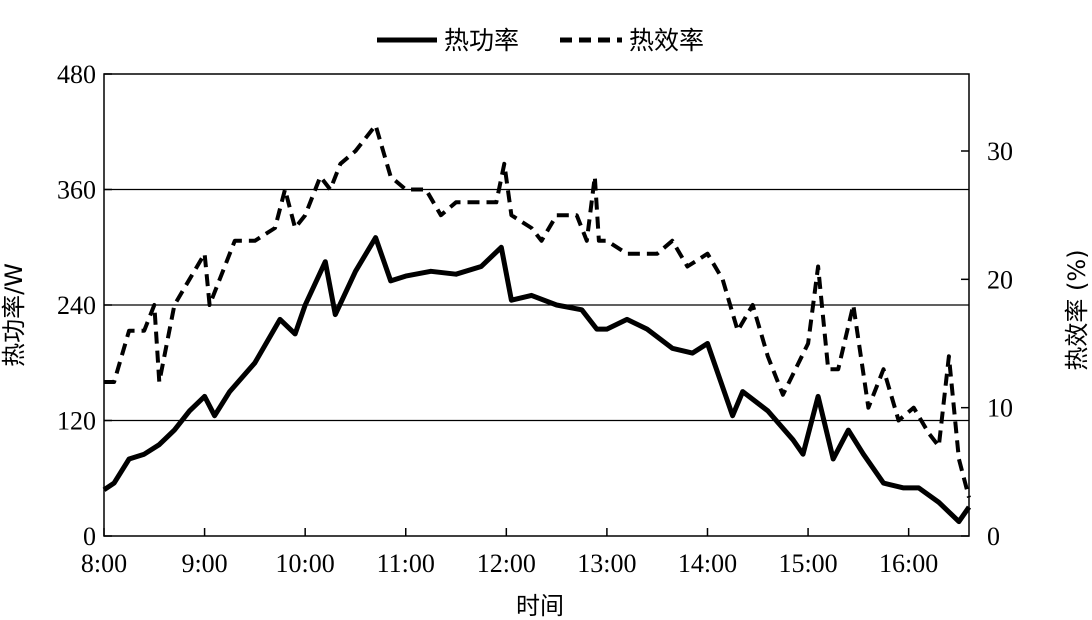  Describe the element at coordinates (993, 536) in the screenshot. I see `y-right-tick-label: 0` at that location.